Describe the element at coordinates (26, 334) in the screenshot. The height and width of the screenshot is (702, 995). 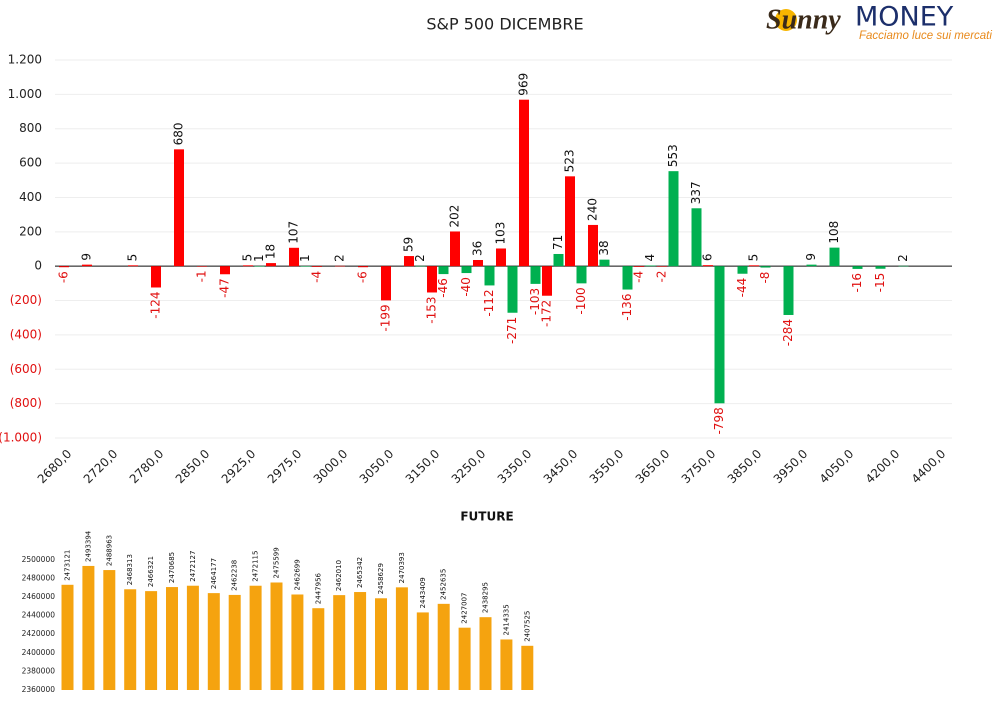
I see `y-tick-label: (400)` at that location.